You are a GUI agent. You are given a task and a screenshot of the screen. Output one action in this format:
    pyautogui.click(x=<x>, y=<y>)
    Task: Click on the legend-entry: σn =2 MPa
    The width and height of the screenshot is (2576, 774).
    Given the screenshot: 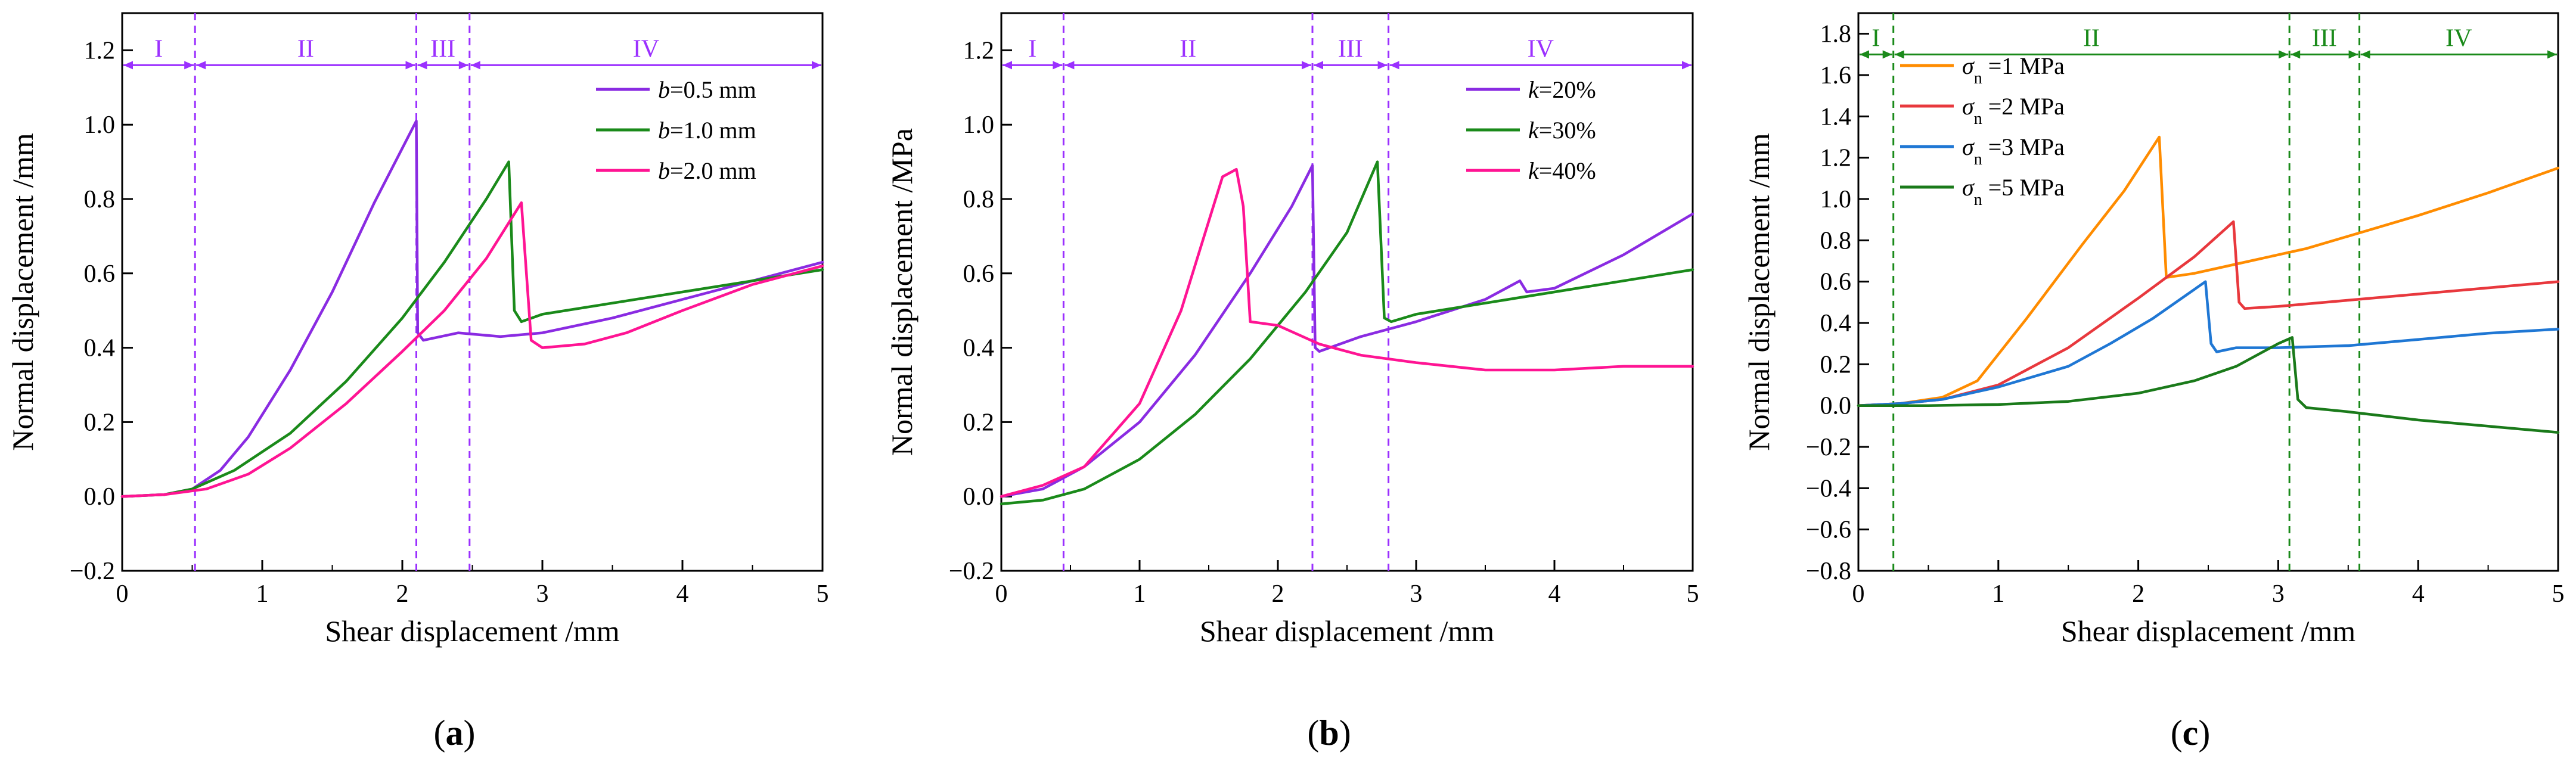 What is the action you would take?
    pyautogui.click(x=2014, y=111)
    